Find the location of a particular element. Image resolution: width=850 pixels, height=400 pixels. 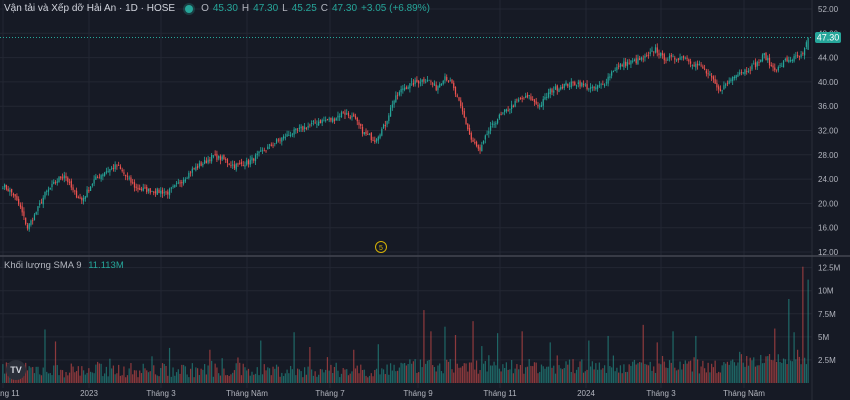

volume-axis: 12.5M 10M 7.5M 5M 2.5M is located at coordinates (829, 314).